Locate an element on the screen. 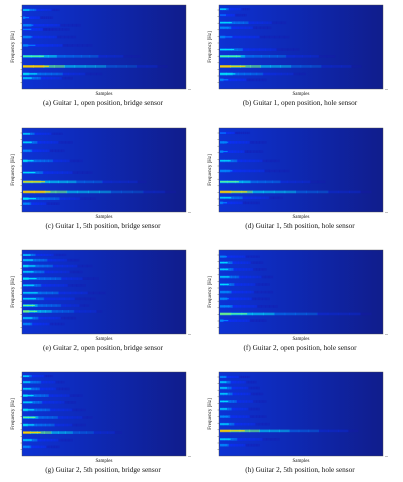 The image size is (403, 482). spectrogram-plot: Frequency [Hz] Samples is located at coordinates (103, 417).